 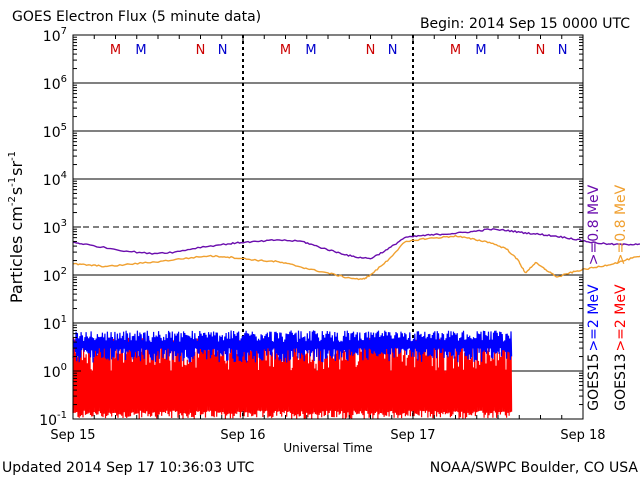 What do you see at coordinates (356, 244) in the screenshot?
I see `series-goes15-ge08-line` at bounding box center [356, 244].